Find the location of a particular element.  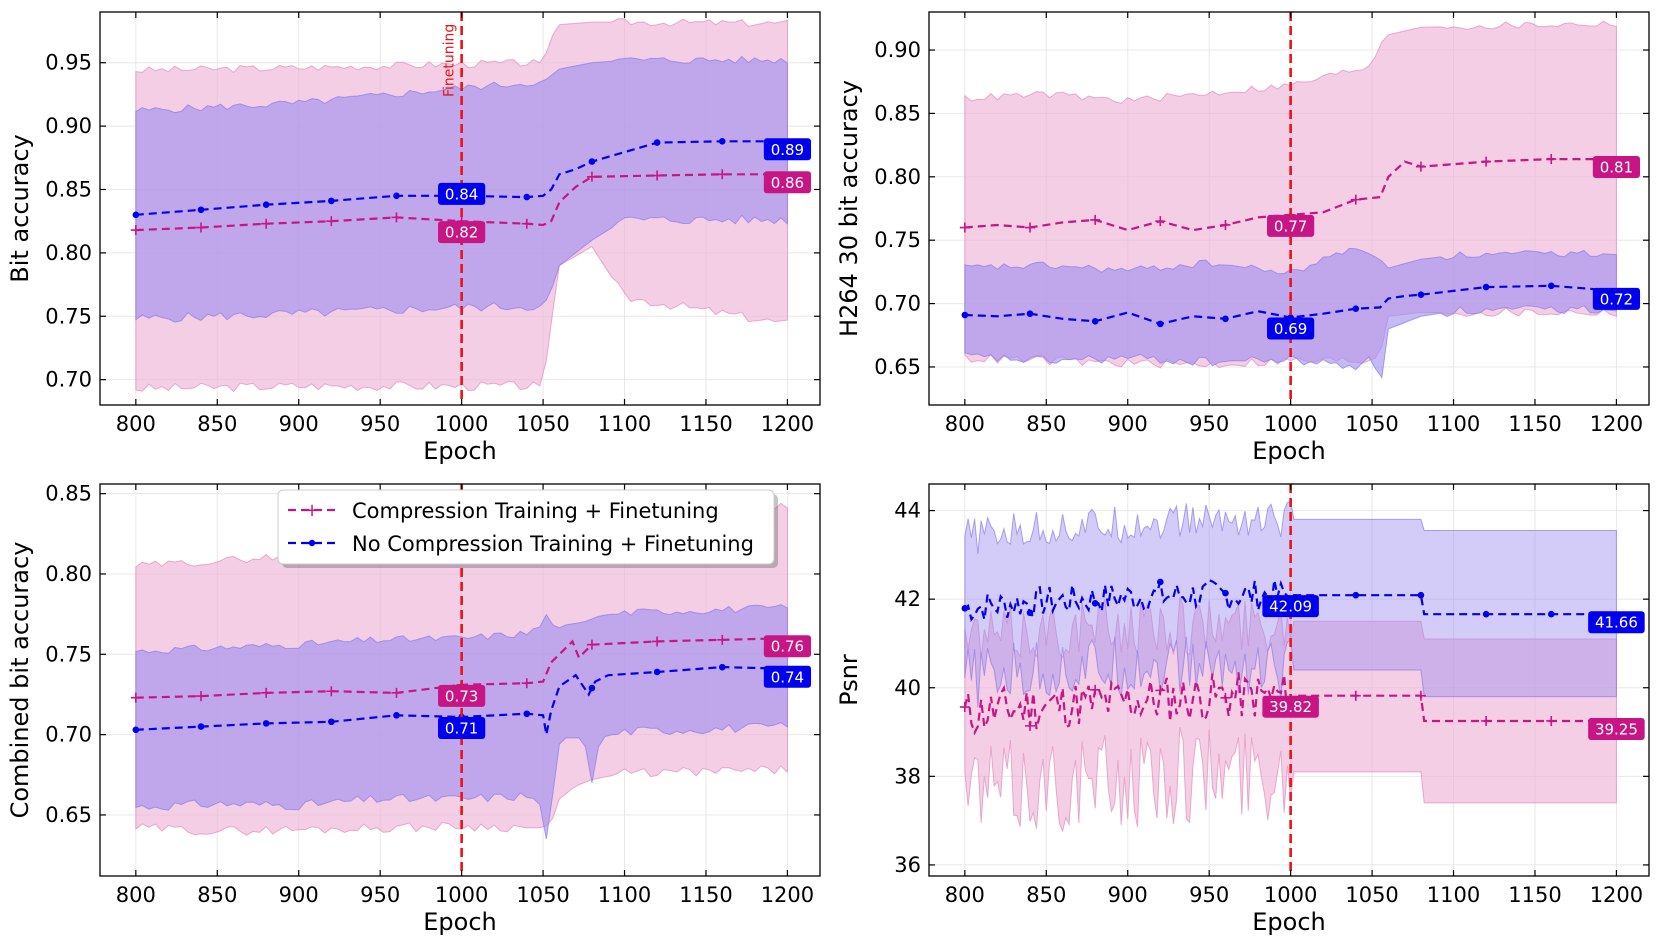

badge-compression-1000-text: 0.73 is located at coordinates (461, 696).